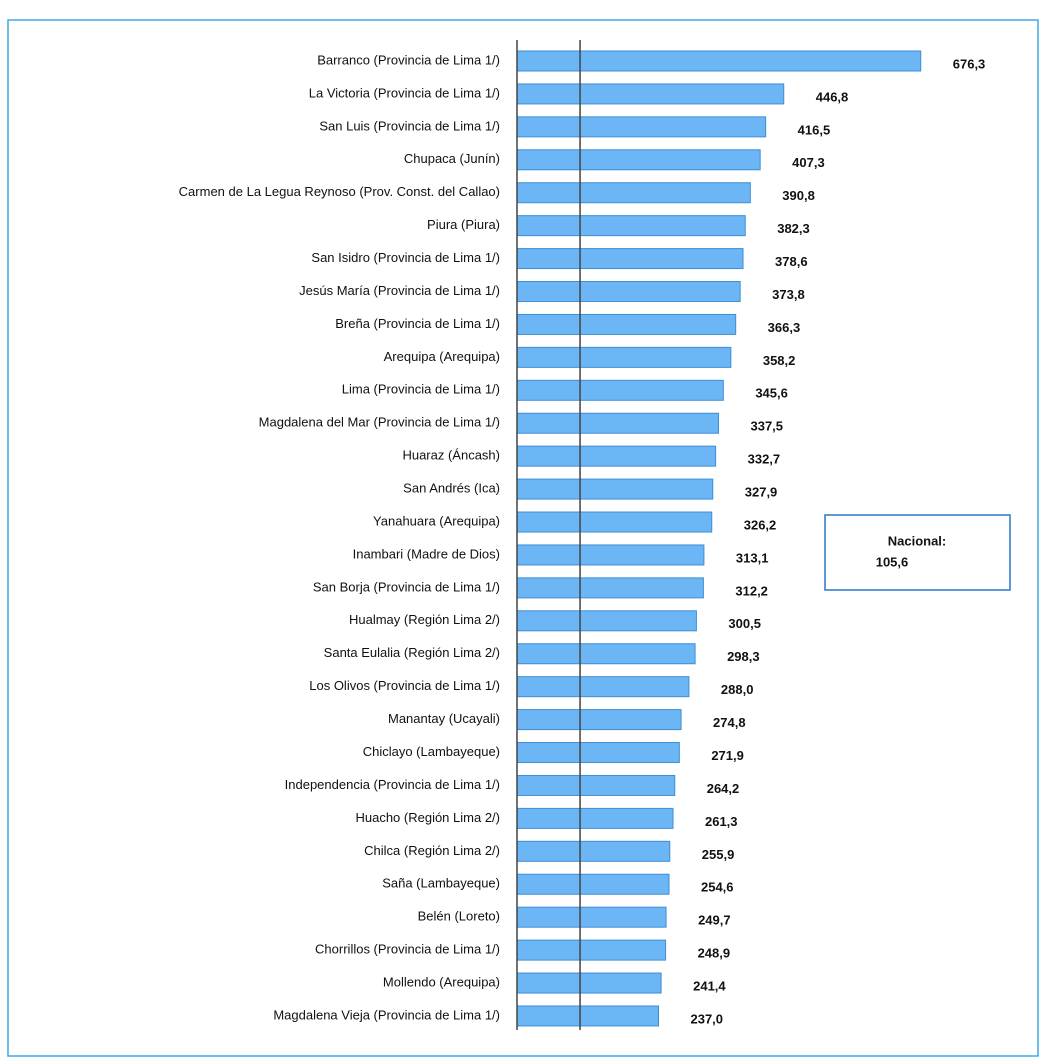  What do you see at coordinates (452, 158) in the screenshot?
I see `category-label: Chupaca (Junín)` at bounding box center [452, 158].